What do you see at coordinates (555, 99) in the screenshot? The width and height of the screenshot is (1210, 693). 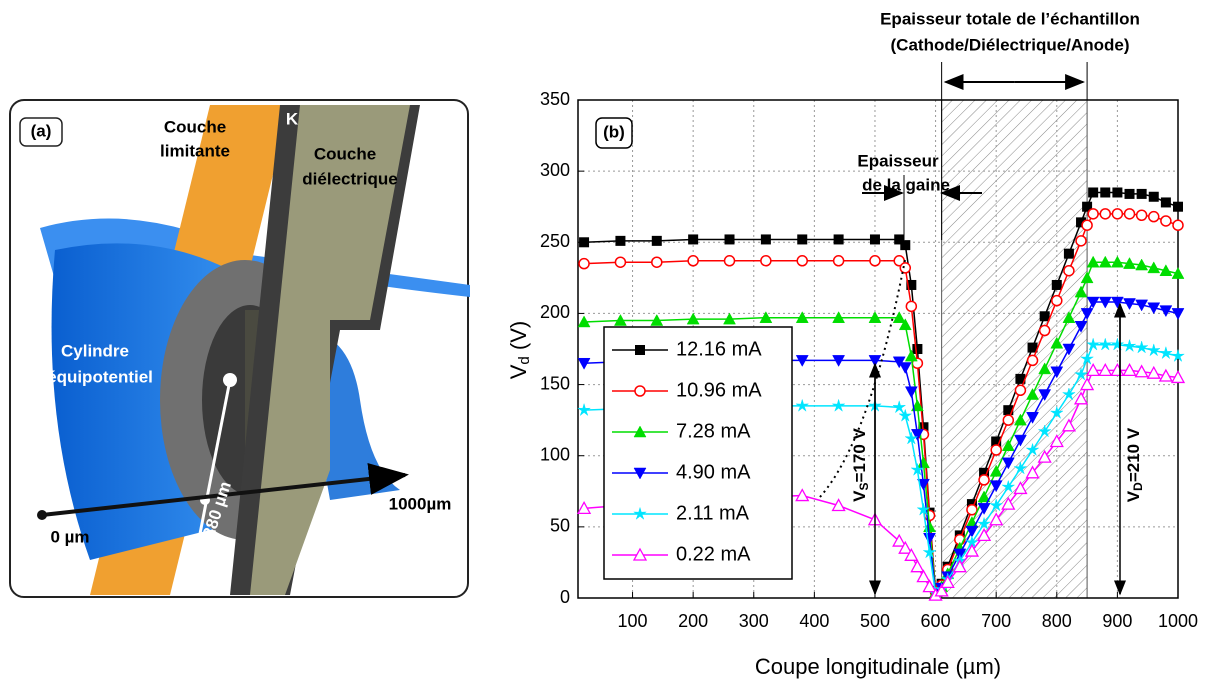 I see `y-tick-label: 350` at bounding box center [555, 99].